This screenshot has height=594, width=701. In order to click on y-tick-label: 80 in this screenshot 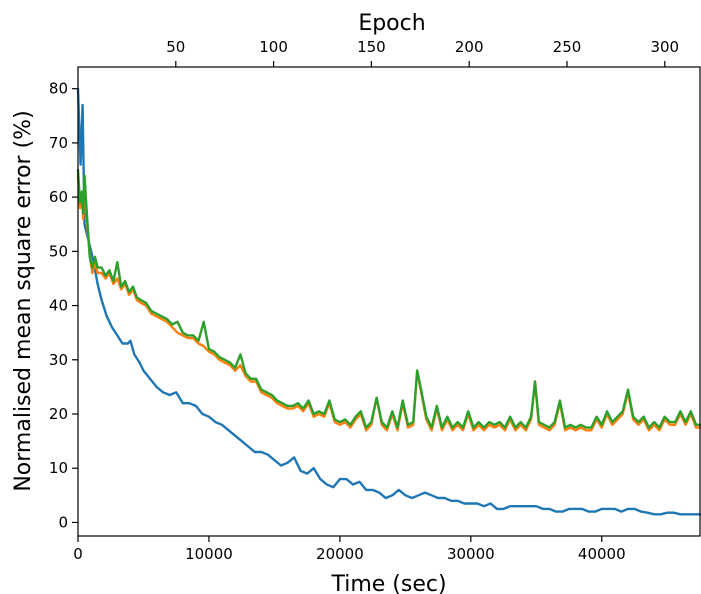, I will do `click(58, 89)`.